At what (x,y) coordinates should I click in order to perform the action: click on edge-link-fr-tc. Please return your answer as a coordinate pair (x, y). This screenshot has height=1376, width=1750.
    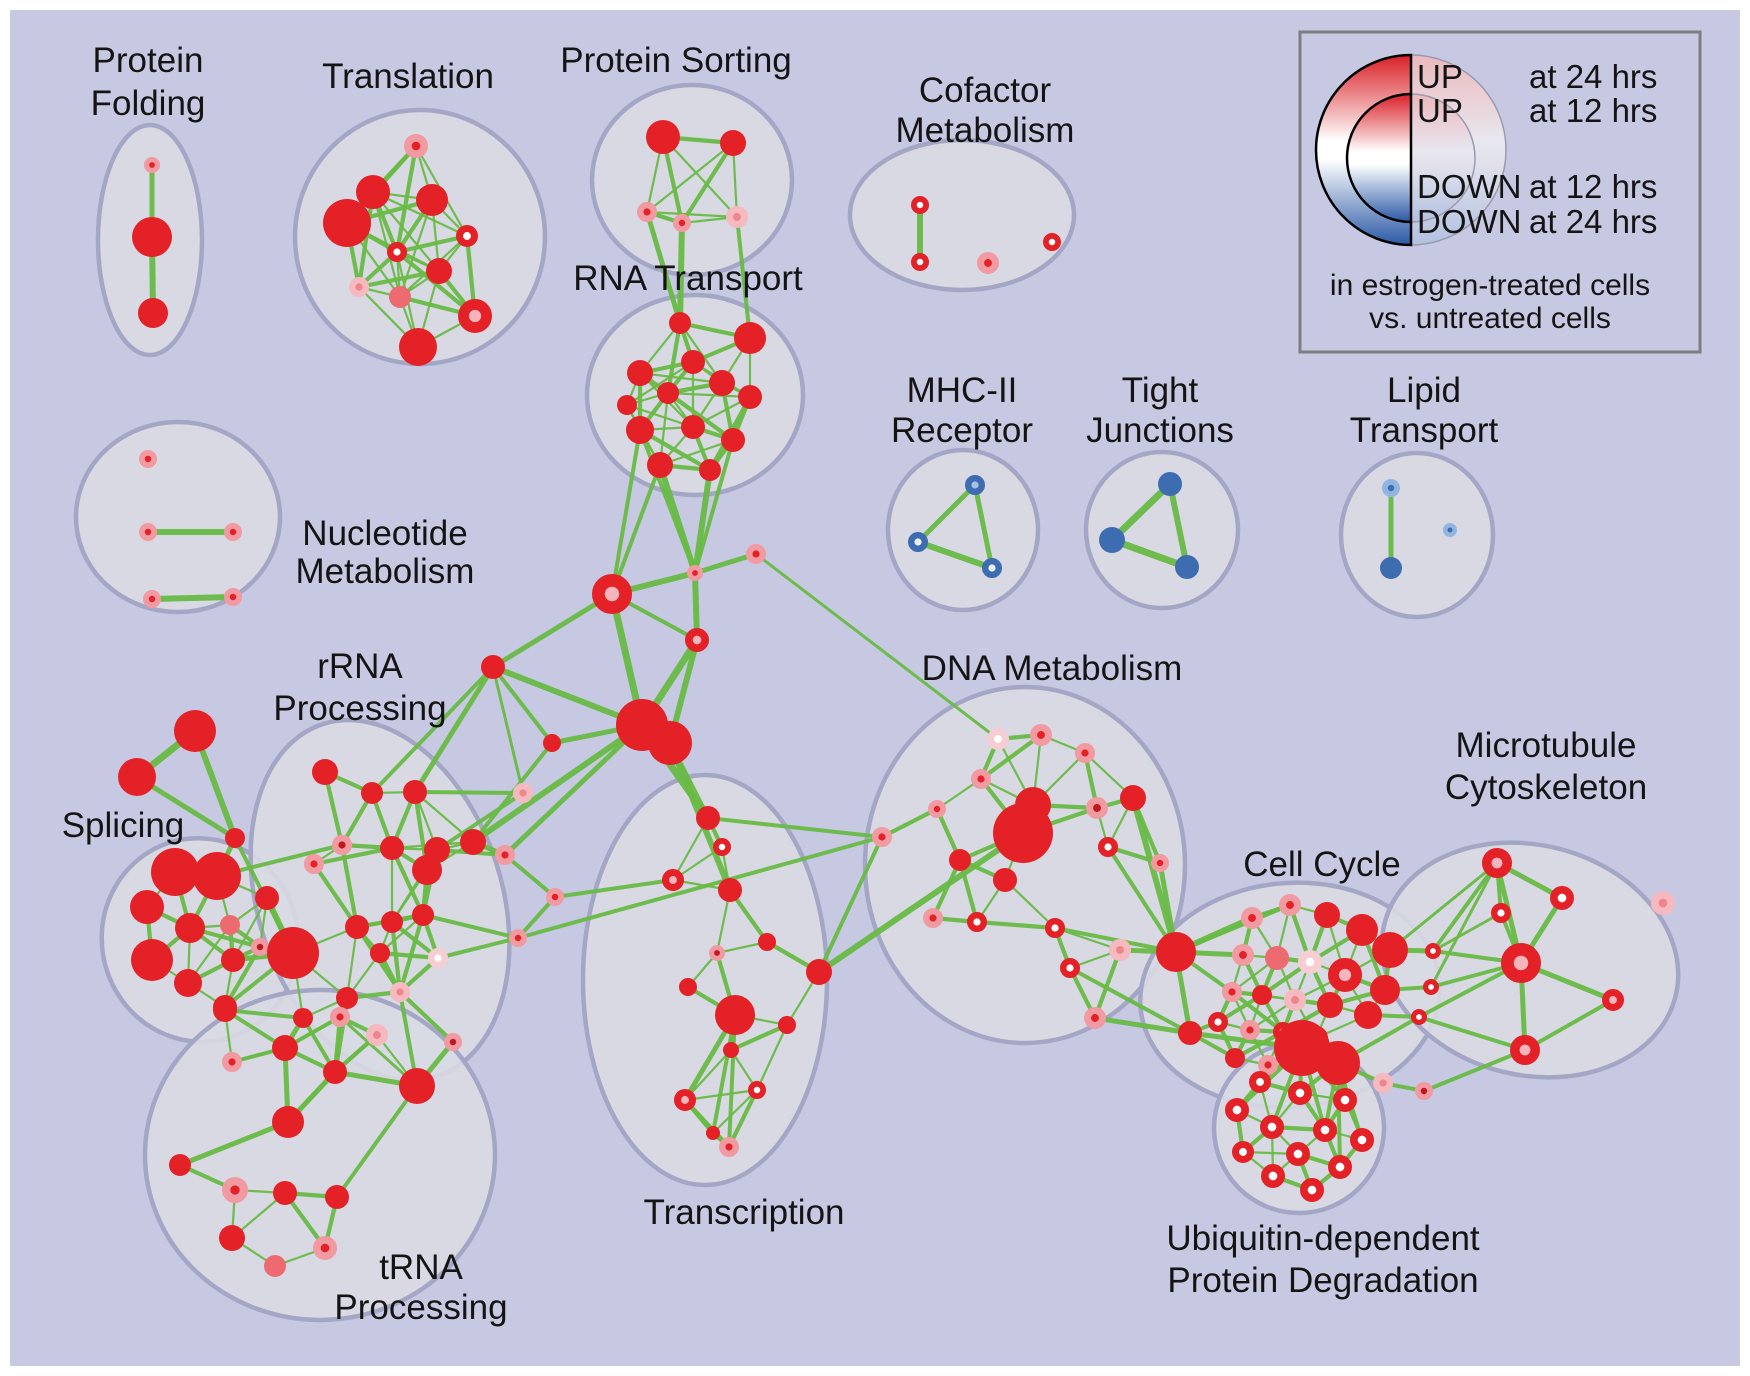
    Looking at the image, I should click on (536, 917).